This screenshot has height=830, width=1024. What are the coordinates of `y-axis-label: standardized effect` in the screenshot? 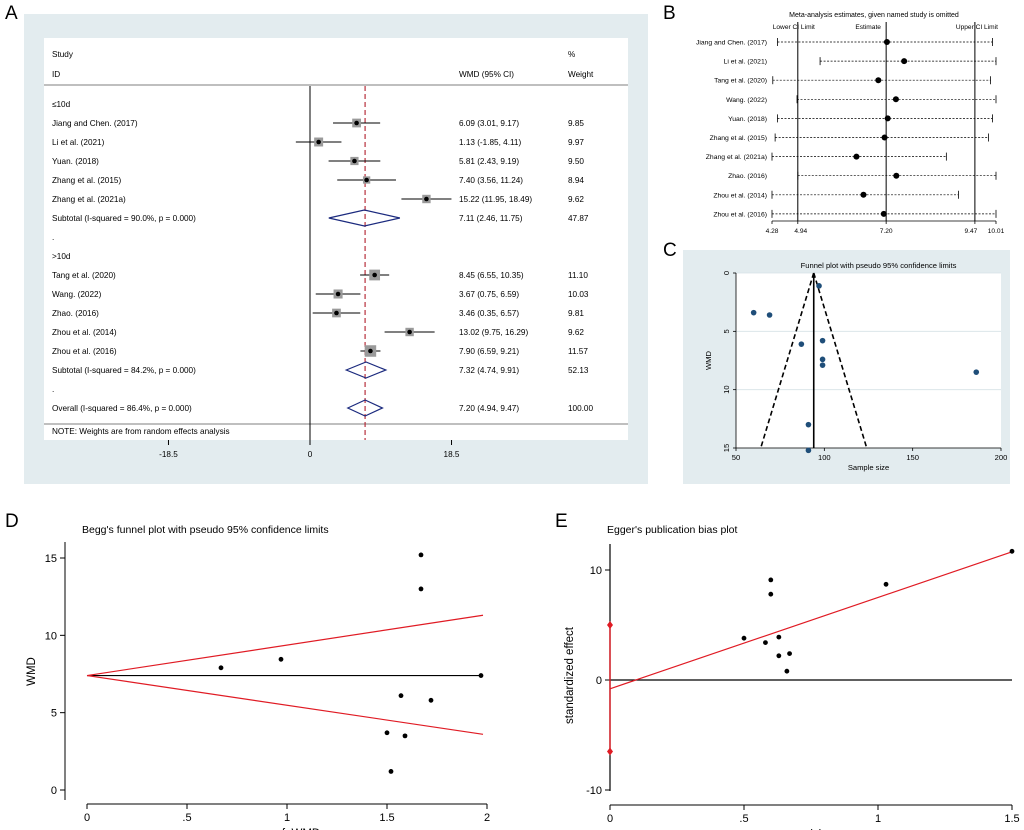 It's located at (570, 675).